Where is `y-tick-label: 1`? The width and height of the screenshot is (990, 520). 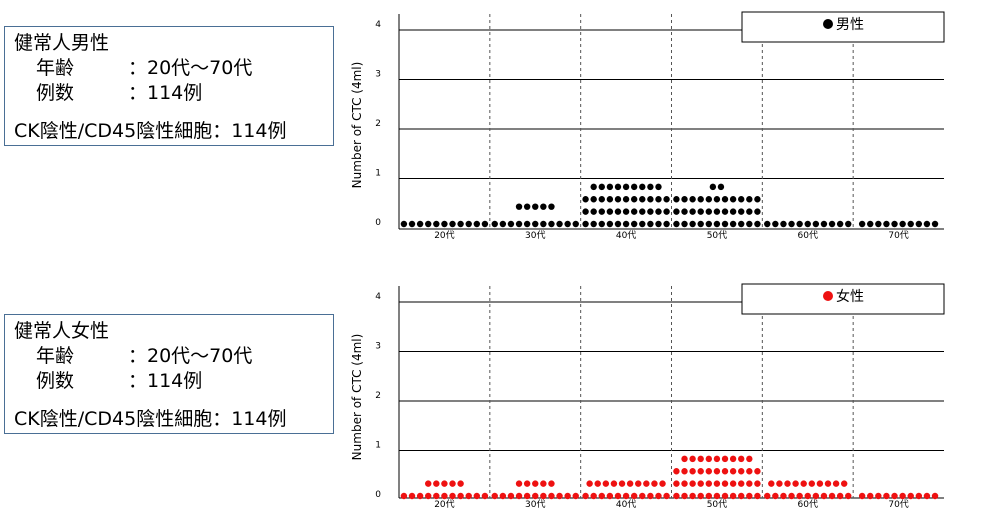
y-tick-label: 1 is located at coordinates (378, 446).